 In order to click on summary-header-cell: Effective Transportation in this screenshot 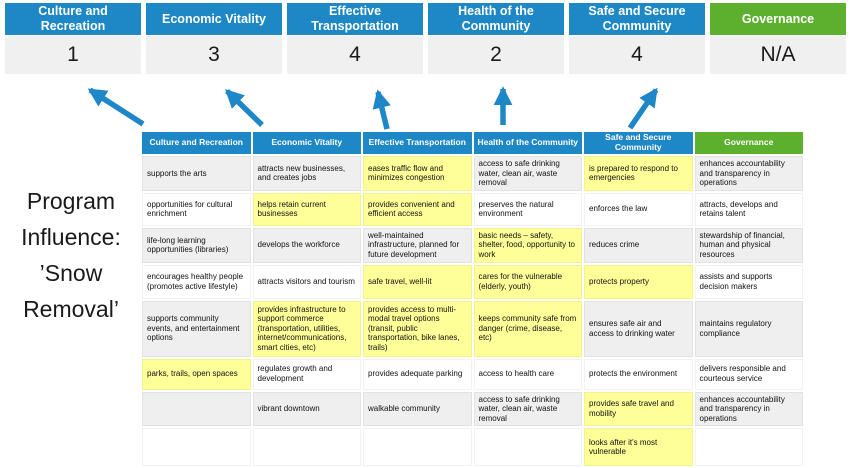, I will do `click(355, 19)`.